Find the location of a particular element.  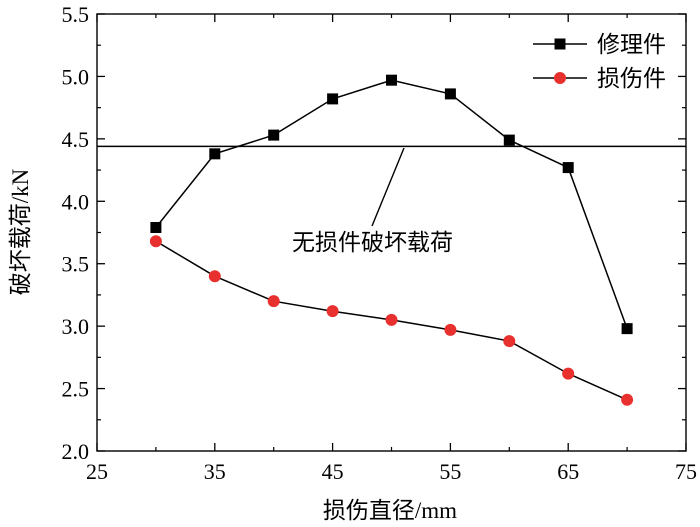

y-tick-label: 4.0 is located at coordinates (76, 201).